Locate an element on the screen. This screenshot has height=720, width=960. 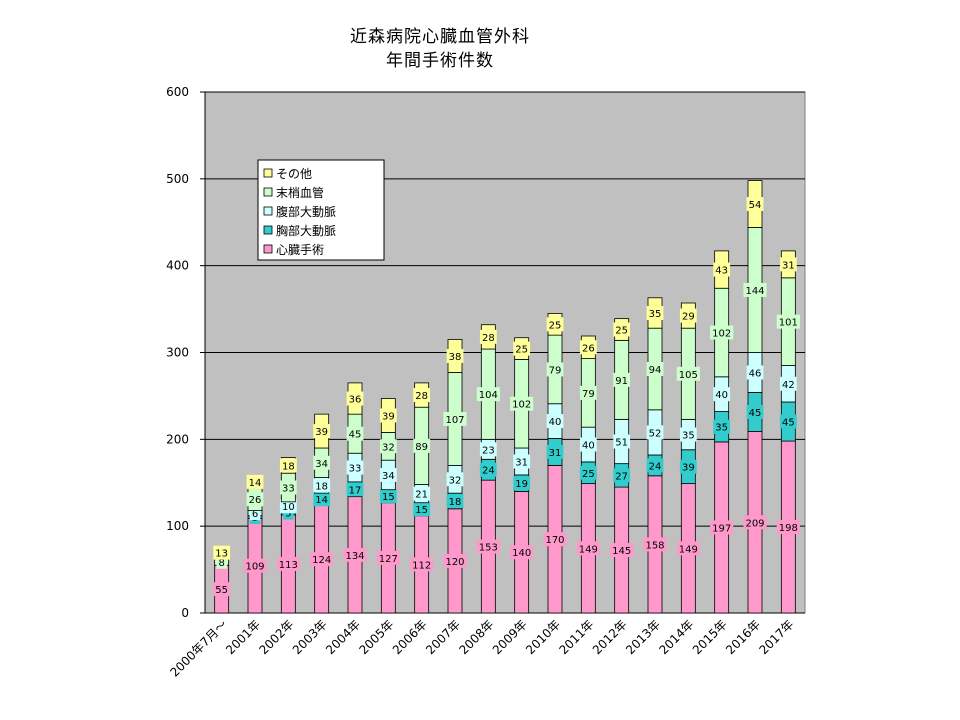
data-label: 104 is located at coordinates (488, 395).